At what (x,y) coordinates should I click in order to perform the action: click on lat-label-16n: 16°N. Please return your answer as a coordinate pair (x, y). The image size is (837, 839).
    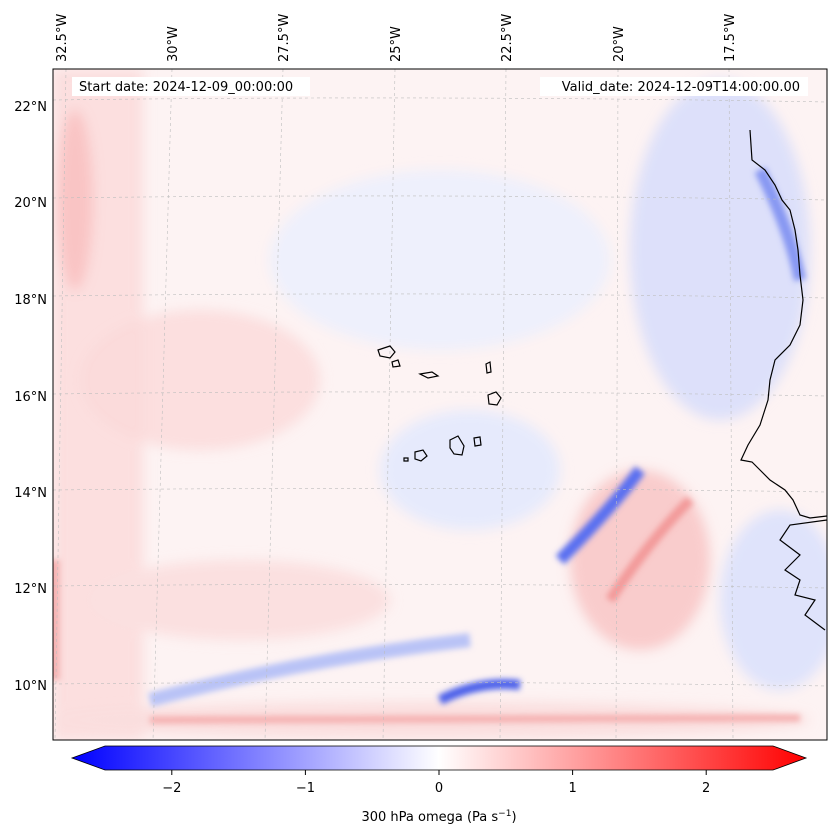
    Looking at the image, I should click on (30, 397).